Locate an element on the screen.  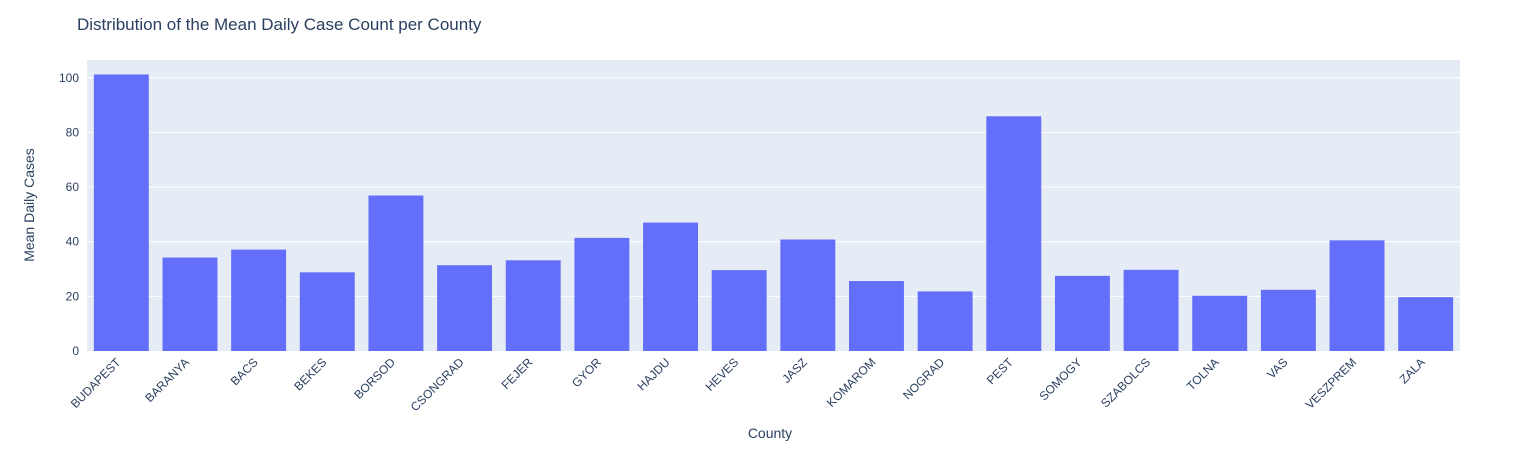
x-axis-label: County is located at coordinates (770, 433).